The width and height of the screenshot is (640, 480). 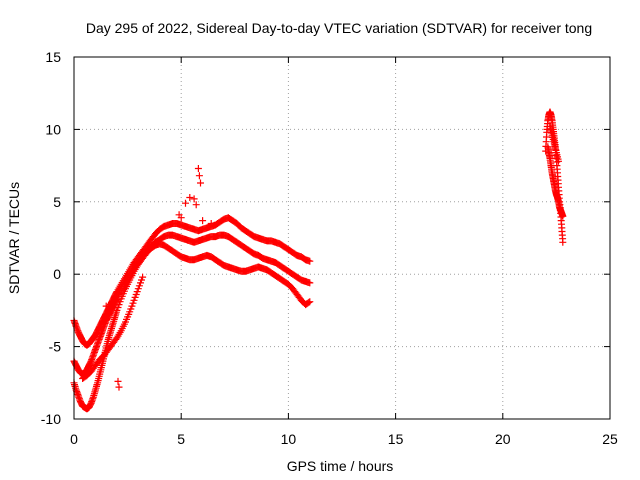 What do you see at coordinates (289, 439) in the screenshot?
I see `x-tick-label: 10` at bounding box center [289, 439].